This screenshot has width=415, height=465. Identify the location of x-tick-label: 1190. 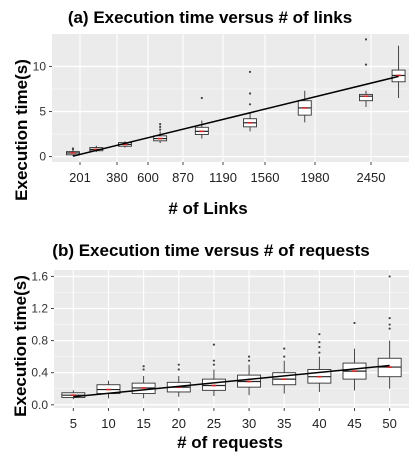
(223, 177).